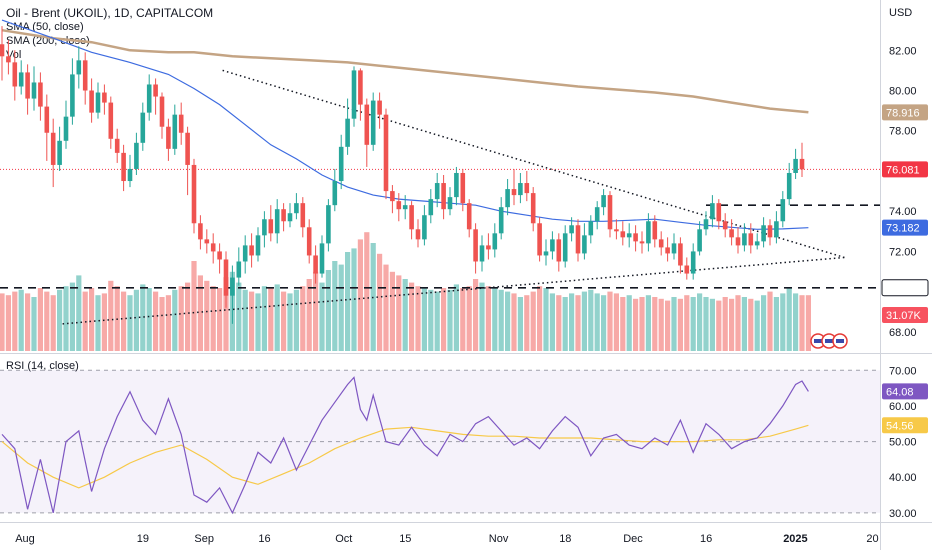 Image resolution: width=932 pixels, height=550 pixels. Describe the element at coordinates (903, 51) in the screenshot. I see `price-tick-label: 82.00` at that location.